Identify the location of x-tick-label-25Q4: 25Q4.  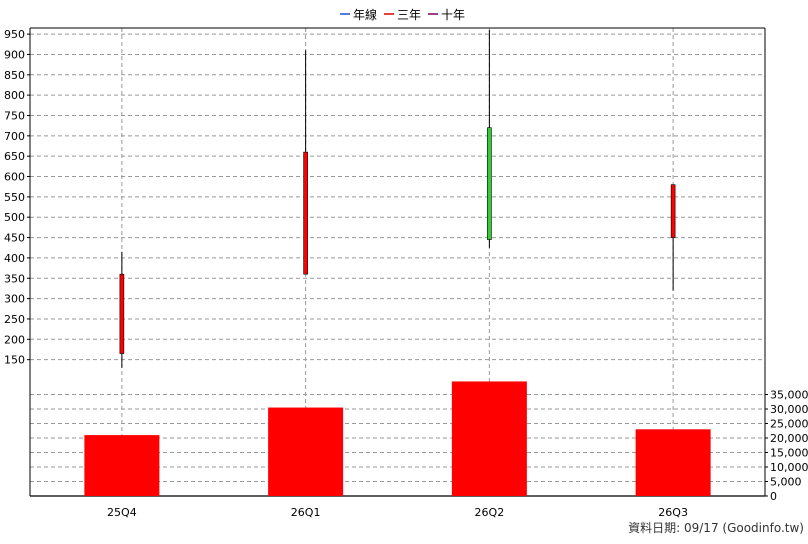
(122, 512).